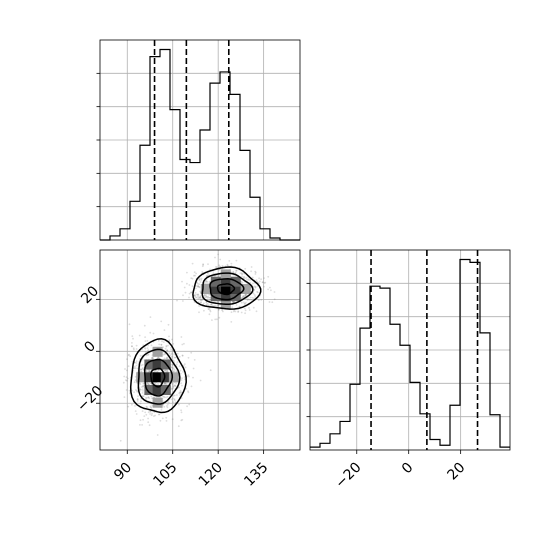 The image size is (550, 550). I want to click on y-tick-label: 0, so click(90, 347).